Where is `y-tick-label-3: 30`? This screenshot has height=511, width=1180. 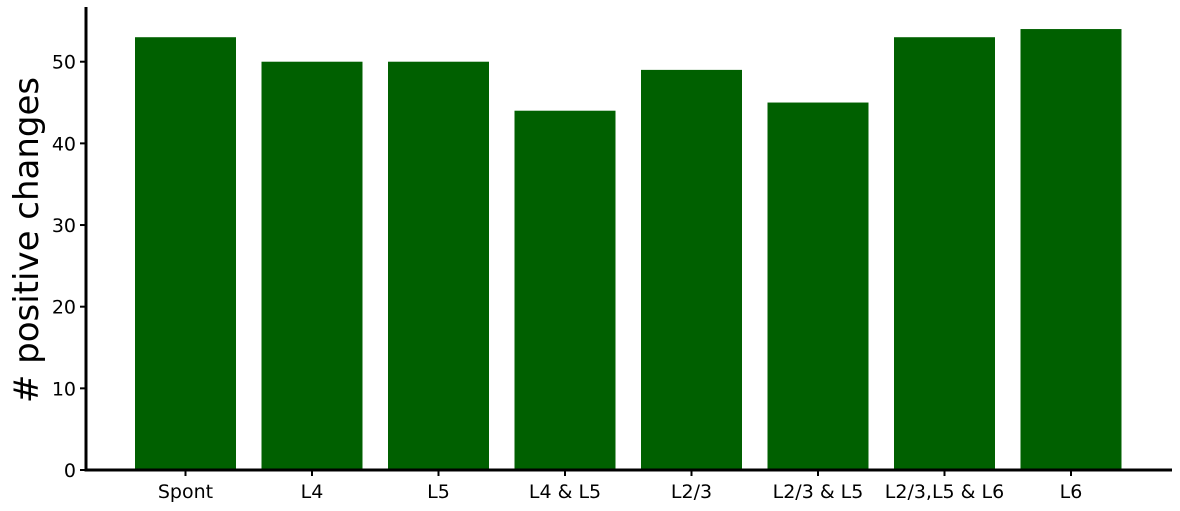
y-tick-label-3: 30 is located at coordinates (64, 226).